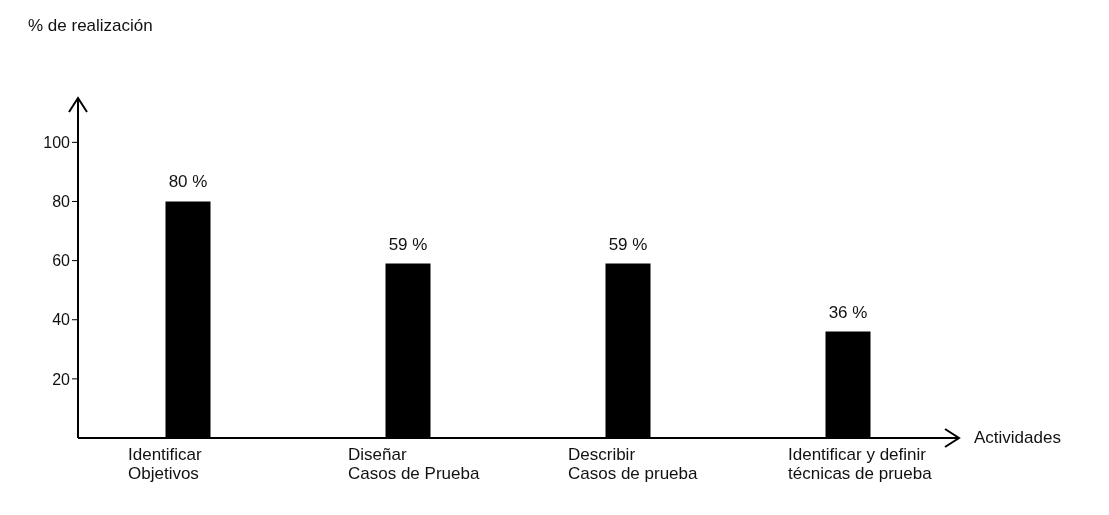 The height and width of the screenshot is (515, 1109). I want to click on data-label: 80 %, so click(188, 182).